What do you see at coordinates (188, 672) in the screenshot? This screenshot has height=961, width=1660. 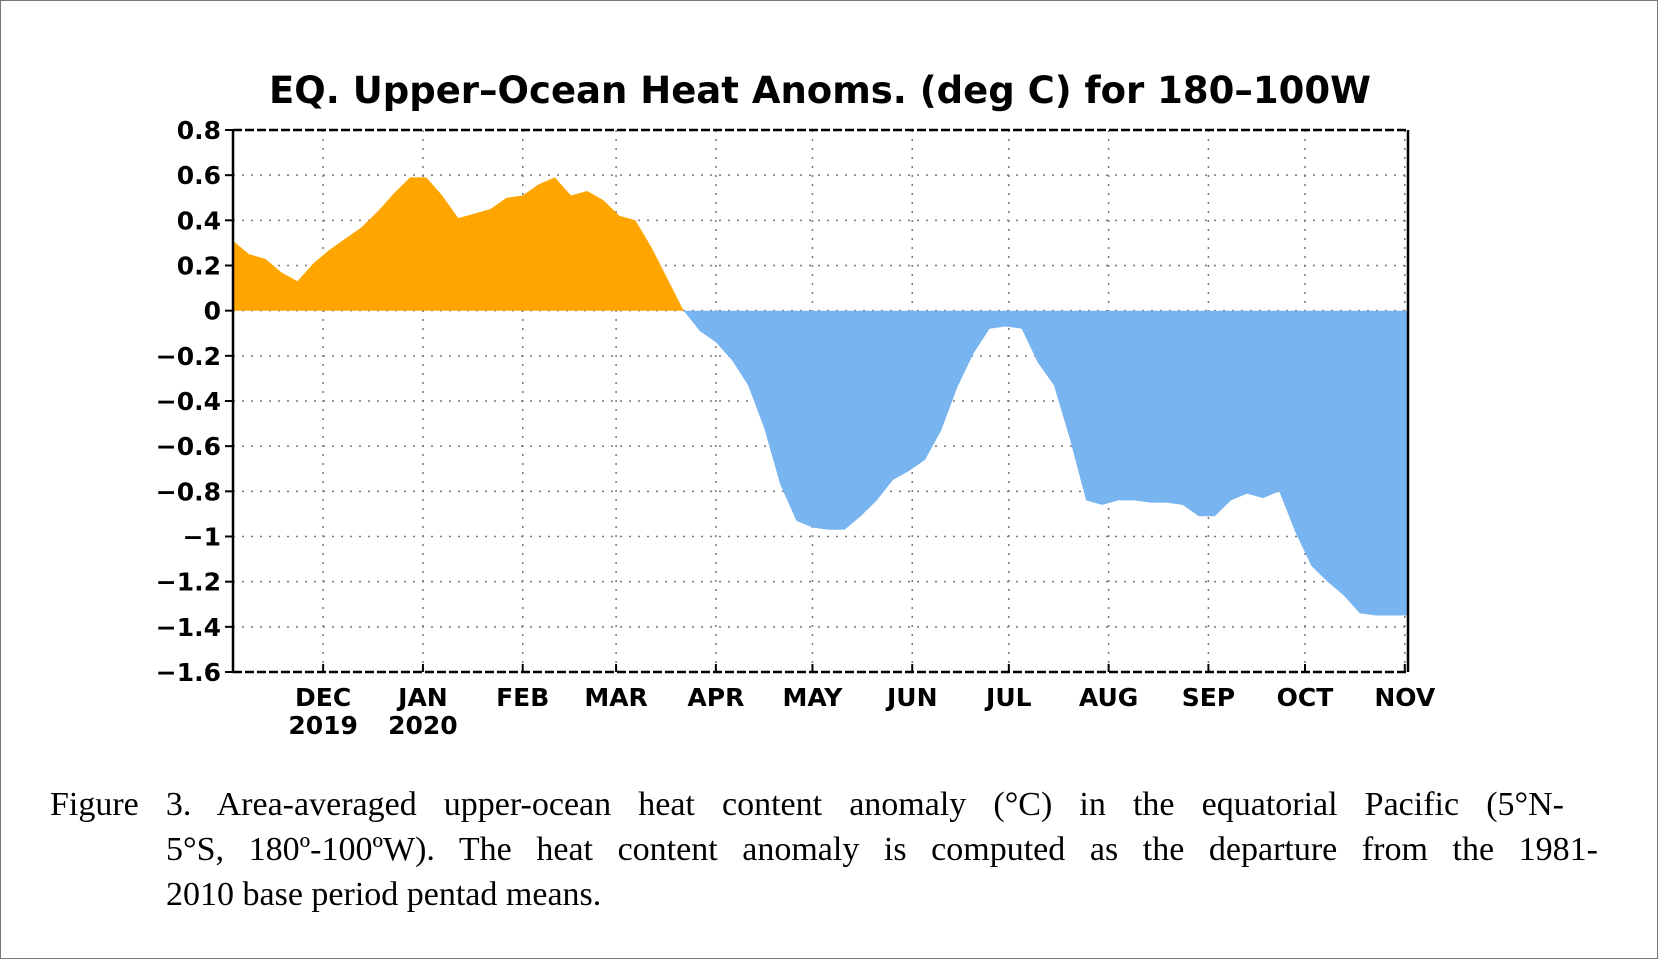 I see `y-tick-label: −1.6` at bounding box center [188, 672].